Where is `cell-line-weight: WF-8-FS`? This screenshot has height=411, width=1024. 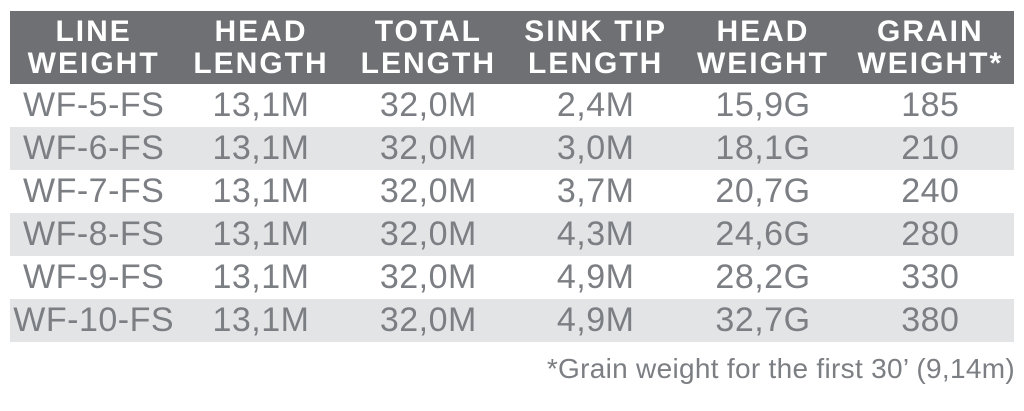
cell-line-weight: WF-8-FS is located at coordinates (93, 234).